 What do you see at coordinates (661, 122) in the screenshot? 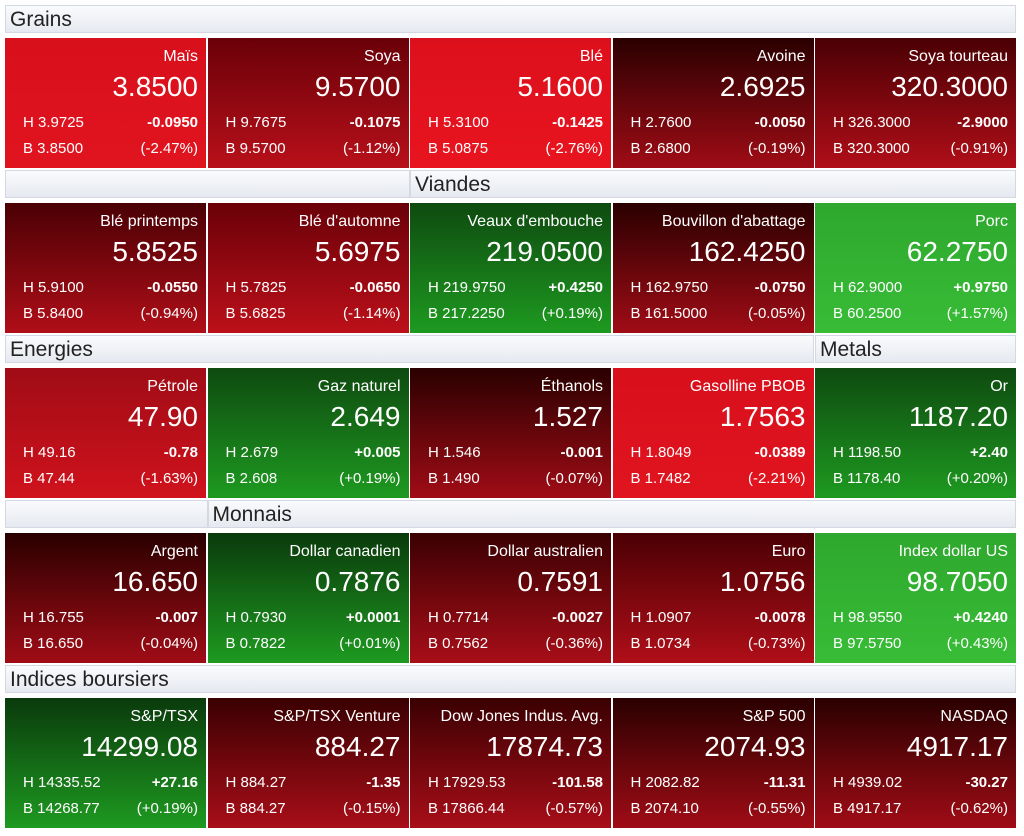
I see `high-price: H 2.7600` at bounding box center [661, 122].